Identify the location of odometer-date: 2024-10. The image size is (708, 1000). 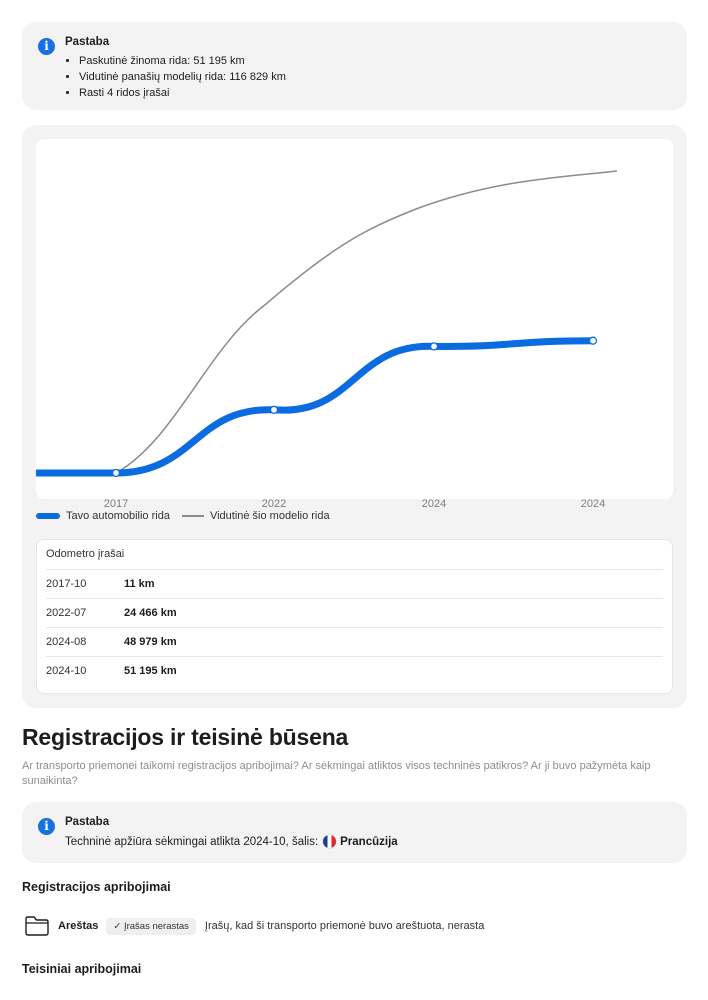
(66, 671).